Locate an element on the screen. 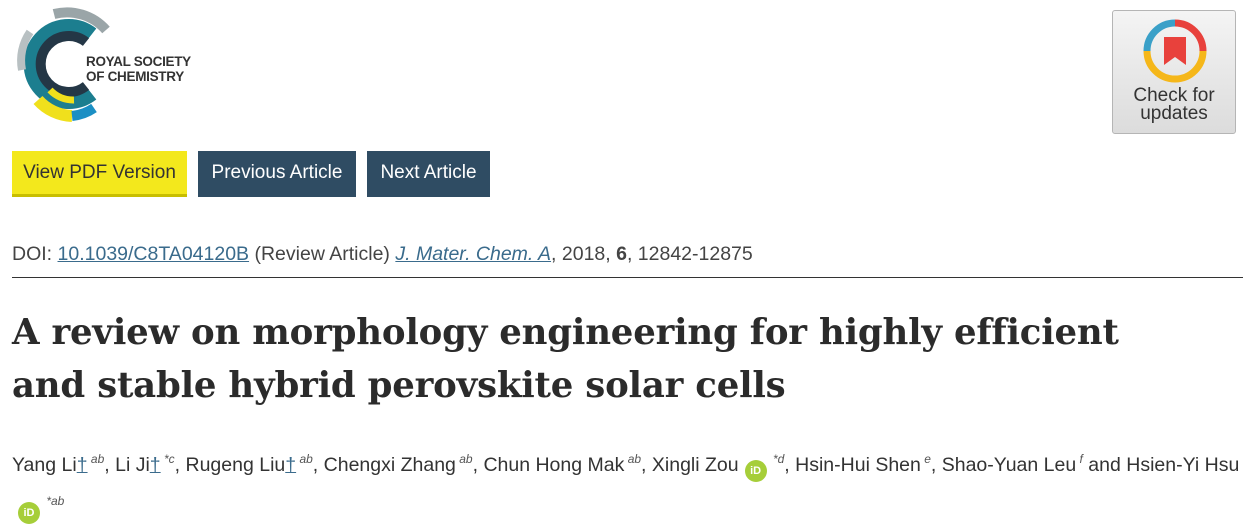  check-for-updates-label: Check for updates is located at coordinates (1174, 104).